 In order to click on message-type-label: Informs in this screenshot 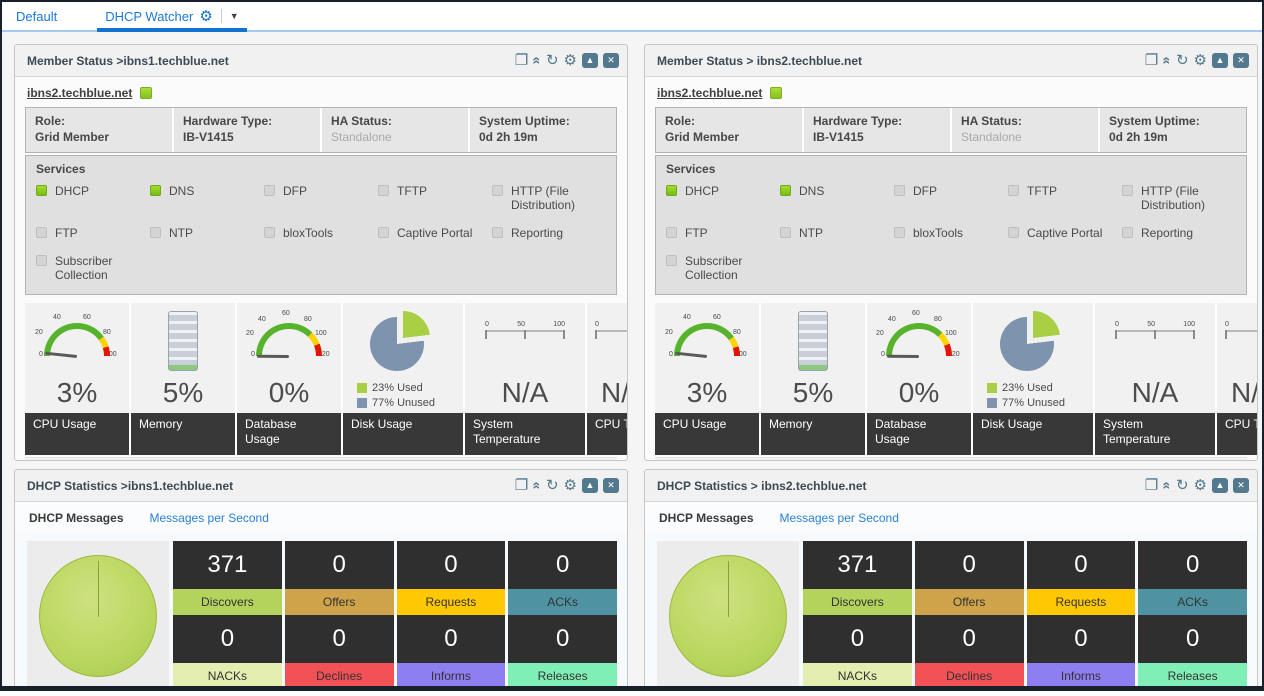, I will do `click(1081, 674)`.